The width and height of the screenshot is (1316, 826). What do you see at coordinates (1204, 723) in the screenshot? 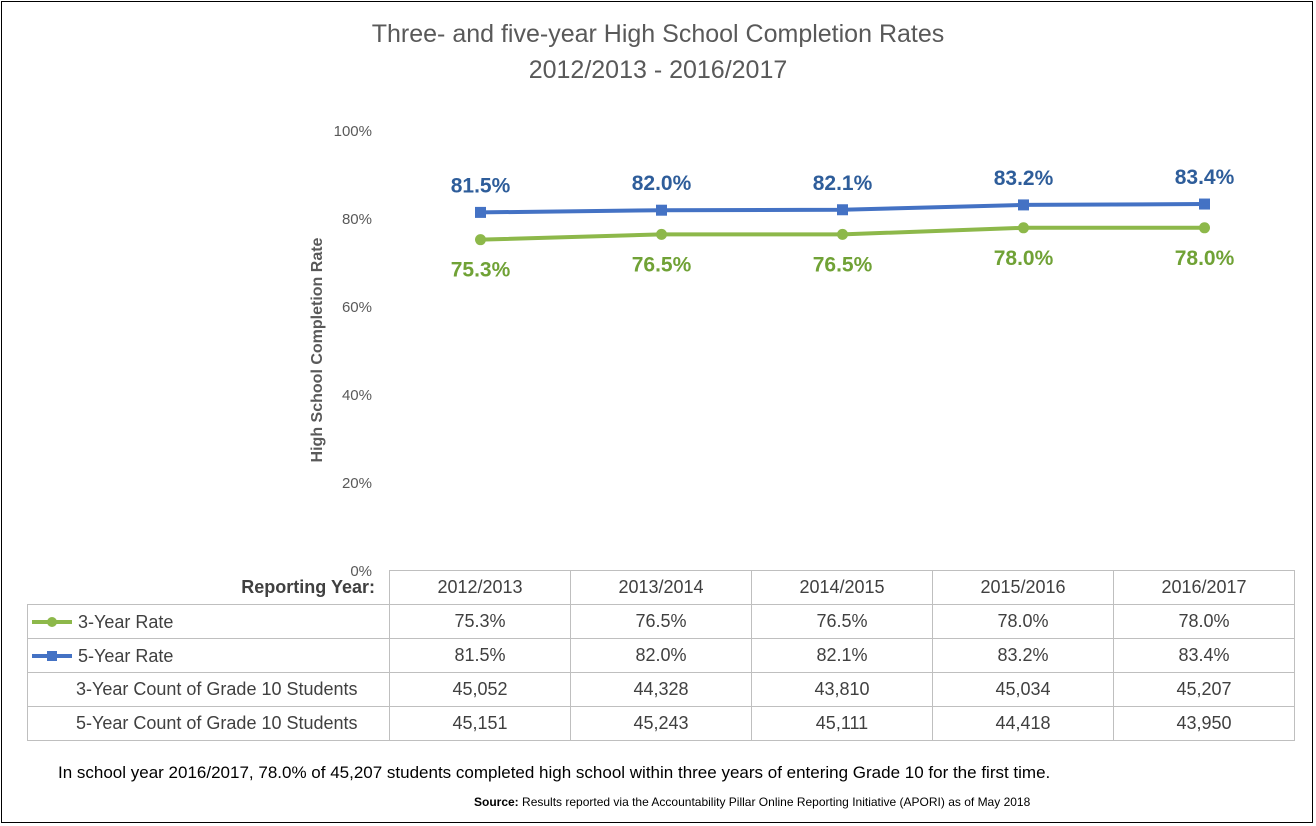
I see `table-cell: 43,950` at bounding box center [1204, 723].